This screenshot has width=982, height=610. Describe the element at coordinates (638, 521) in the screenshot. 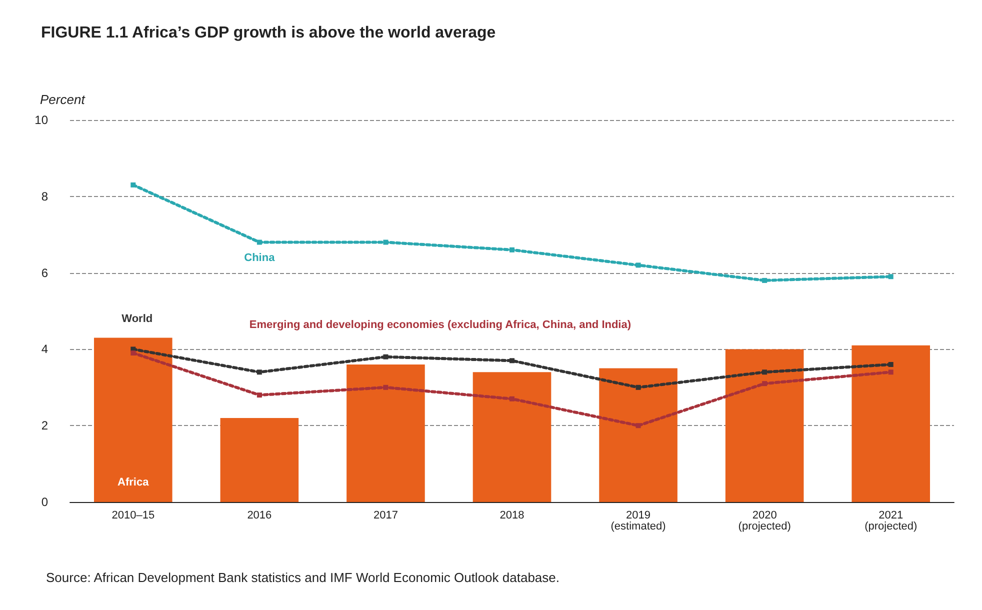

I see `x-tick-label: 2019 (estimated)` at that location.